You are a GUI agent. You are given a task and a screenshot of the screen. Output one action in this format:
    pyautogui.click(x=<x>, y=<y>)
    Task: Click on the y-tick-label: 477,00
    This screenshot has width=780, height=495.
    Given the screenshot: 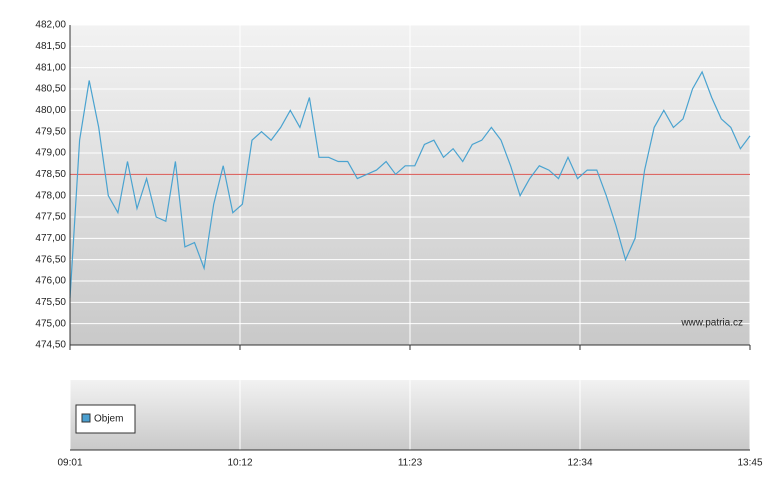 What is the action you would take?
    pyautogui.click(x=50, y=238)
    